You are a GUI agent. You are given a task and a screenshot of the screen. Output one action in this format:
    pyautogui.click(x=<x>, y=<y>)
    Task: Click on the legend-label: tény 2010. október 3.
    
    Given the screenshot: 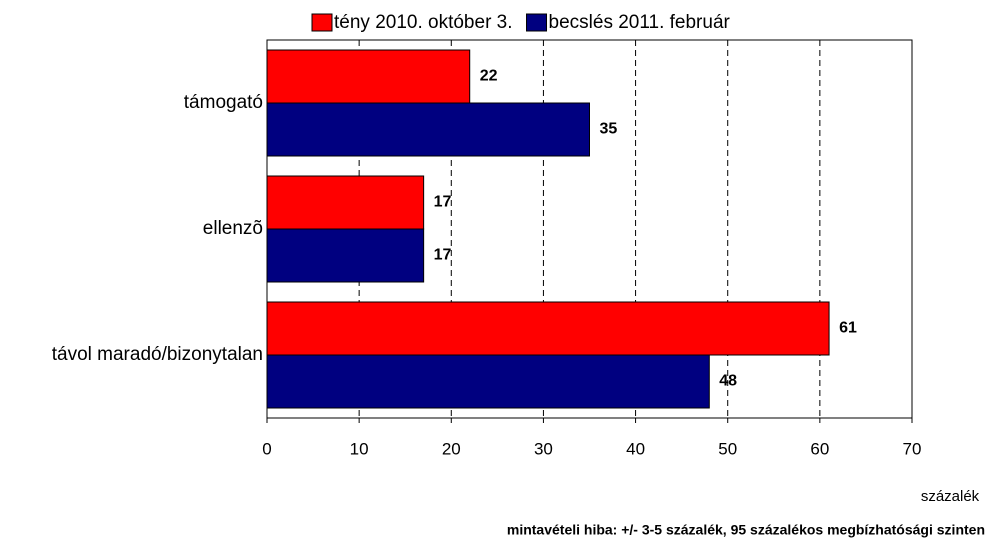 What is the action you would take?
    pyautogui.click(x=423, y=22)
    